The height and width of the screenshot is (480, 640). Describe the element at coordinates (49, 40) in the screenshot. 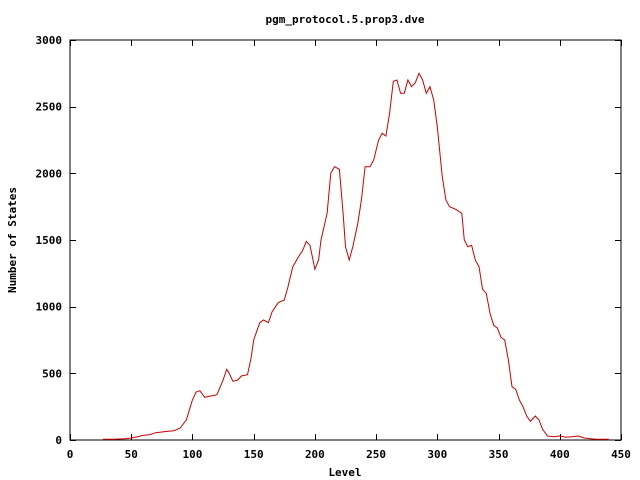

I see `y-tick-label: 3000` at that location.